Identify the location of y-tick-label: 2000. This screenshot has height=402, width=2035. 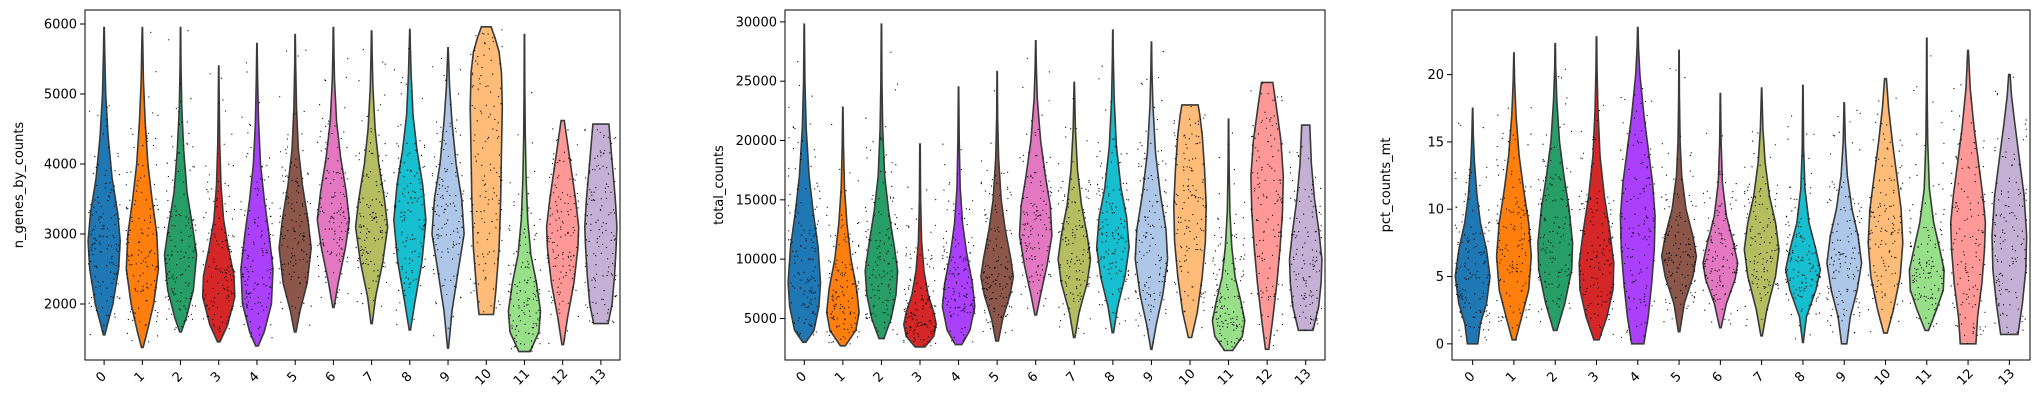
(60, 305).